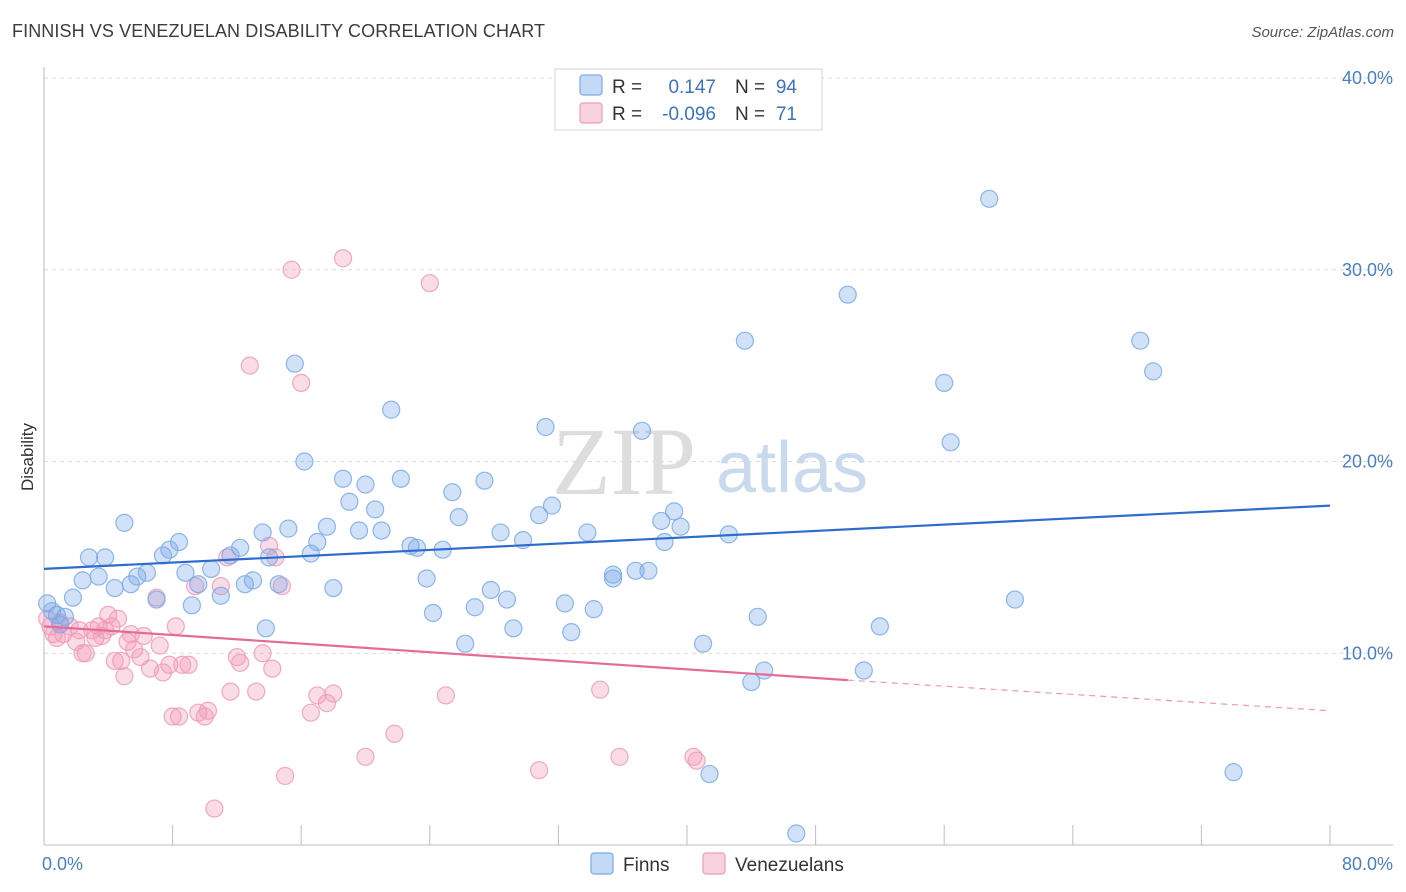  I want to click on y-tick-labels: 10.0% 20.0% 30.0% 40.0%, so click(1367, 365).